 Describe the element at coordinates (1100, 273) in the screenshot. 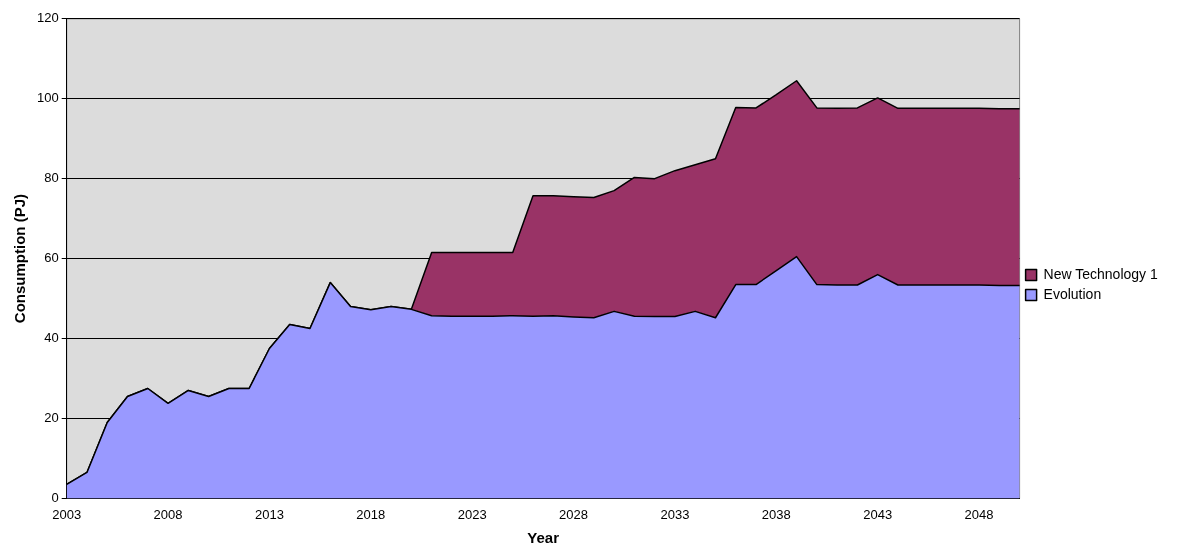

I see `legend-label: New Technology 1` at that location.